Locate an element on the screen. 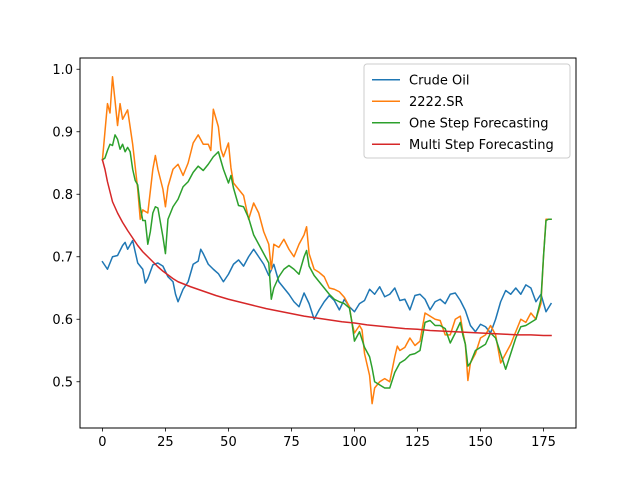  legend-label: 2222.SR is located at coordinates (436, 102).